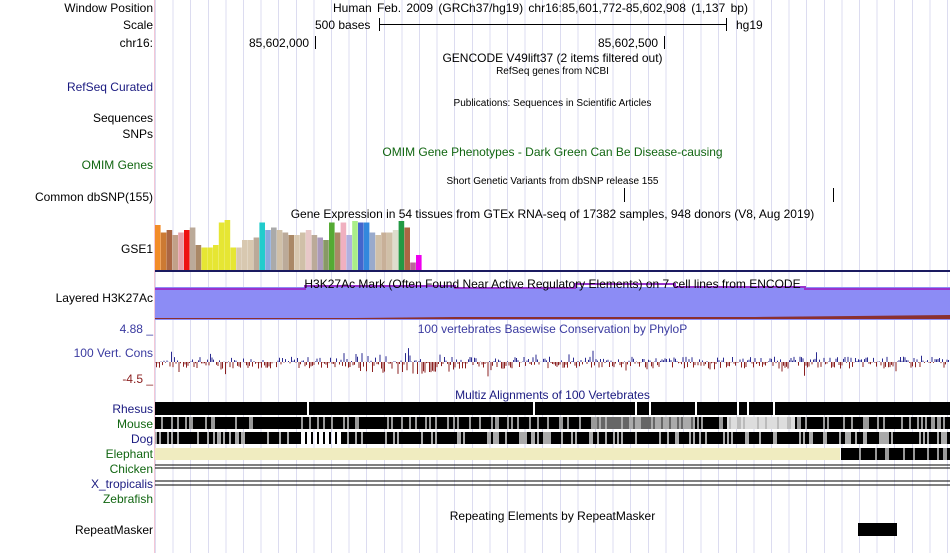  Describe the element at coordinates (104, 298) in the screenshot. I see `h3k27ac-track-label: Layered H3K27Ac` at that location.